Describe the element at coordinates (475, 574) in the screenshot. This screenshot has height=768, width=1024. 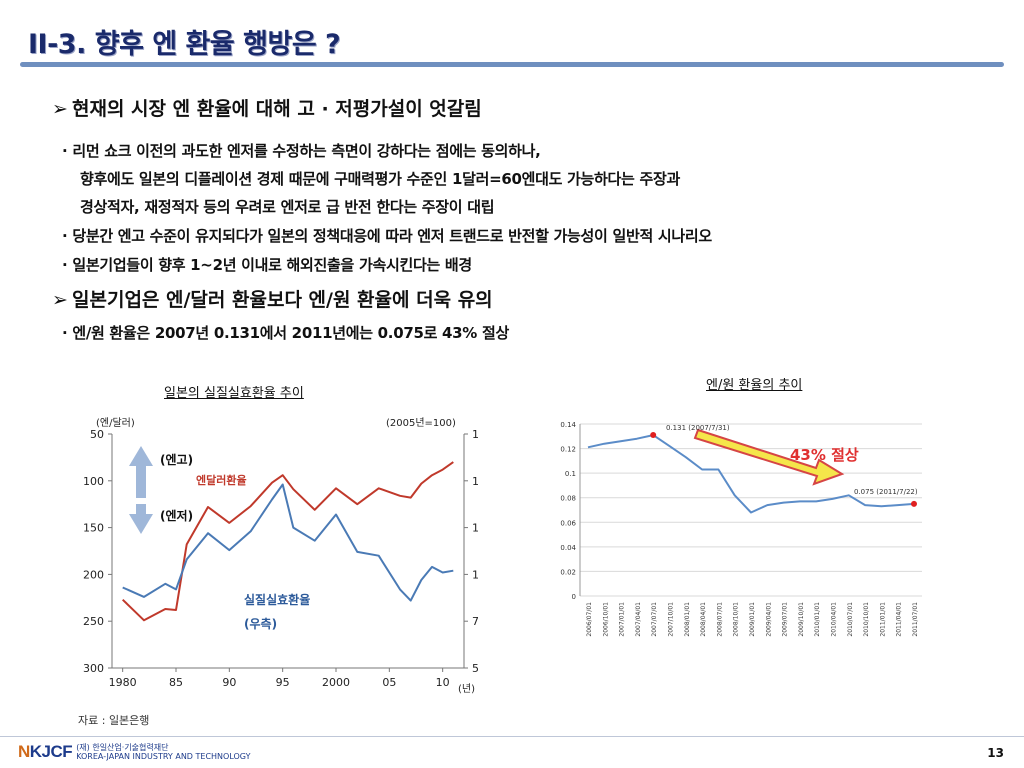
I see `right-y-tick-label: 100` at that location.